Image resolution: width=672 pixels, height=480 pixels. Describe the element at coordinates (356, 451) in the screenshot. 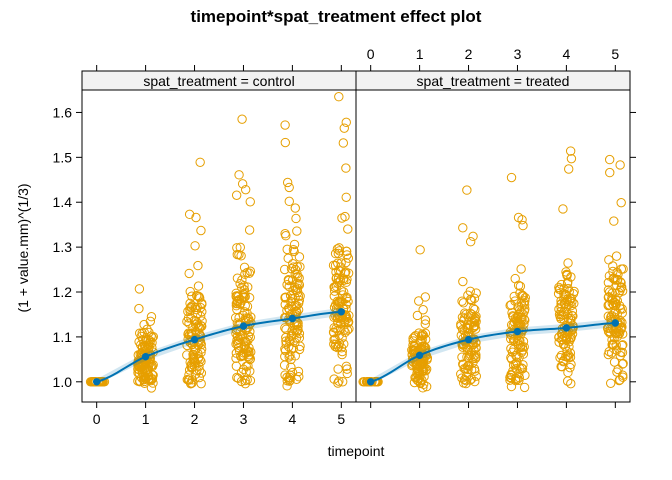

I see `x-axis-label: timepoint` at that location.